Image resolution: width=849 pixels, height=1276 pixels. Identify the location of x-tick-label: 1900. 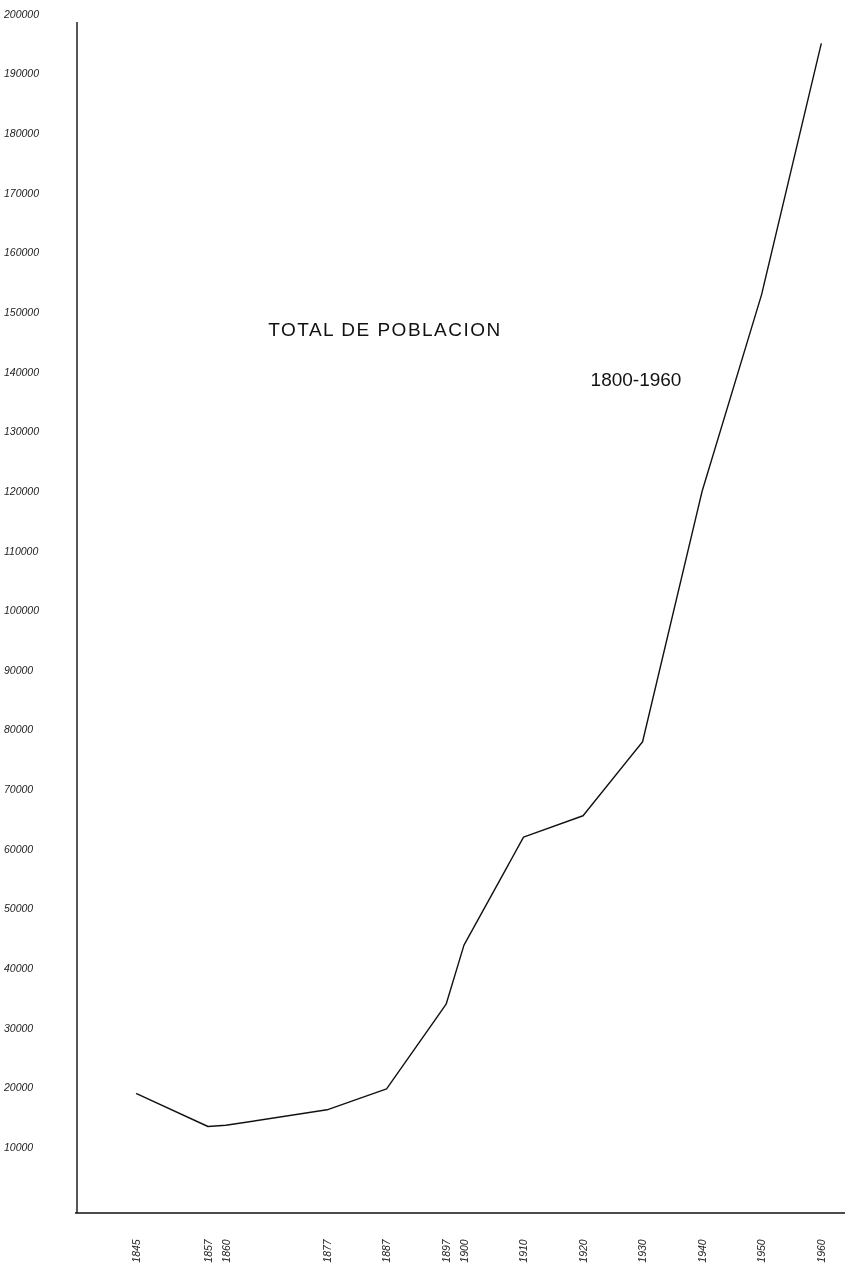
(463, 1251).